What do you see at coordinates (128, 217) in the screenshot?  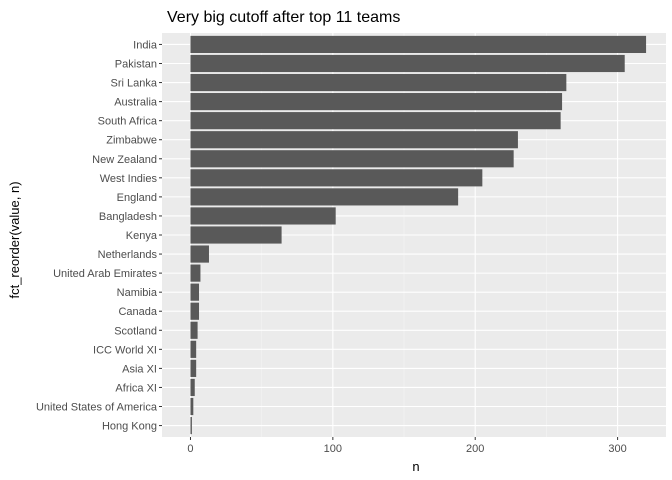 I see `y-tick-label: Bangladesh` at bounding box center [128, 217].